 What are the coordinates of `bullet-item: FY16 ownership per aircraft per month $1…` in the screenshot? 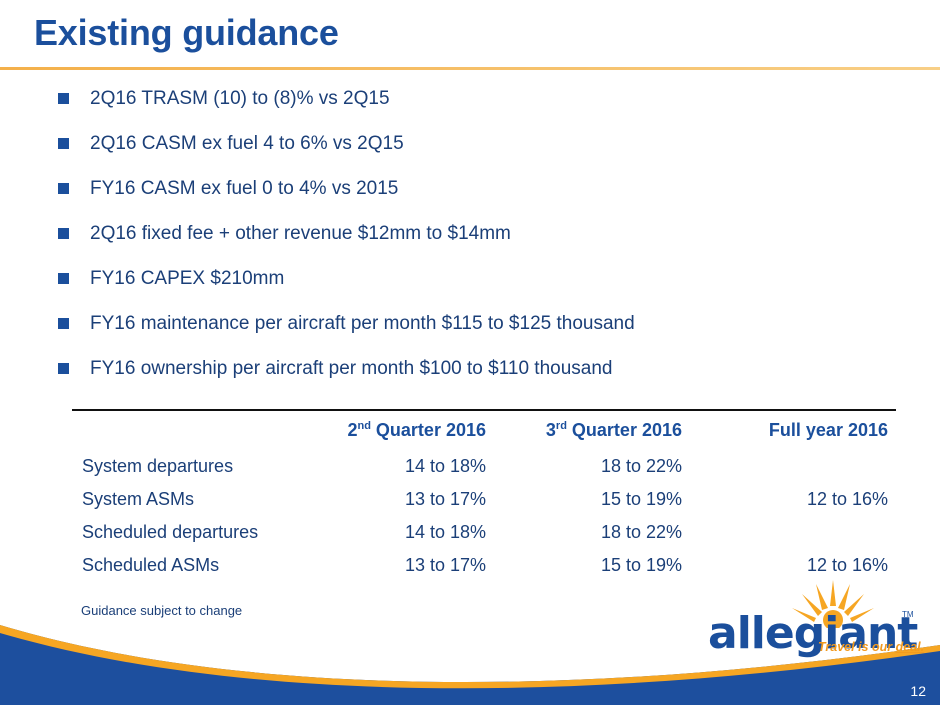 It's located at (346, 378).